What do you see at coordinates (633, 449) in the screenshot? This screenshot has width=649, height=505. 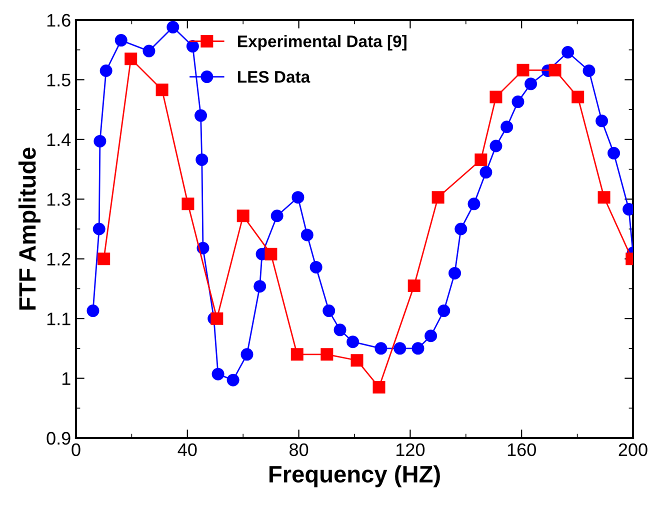 I see `x-tick-label: 200` at bounding box center [633, 449].